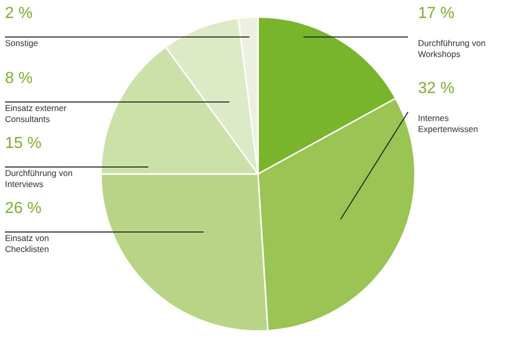  I want to click on data-label: 8 %, so click(19, 78).